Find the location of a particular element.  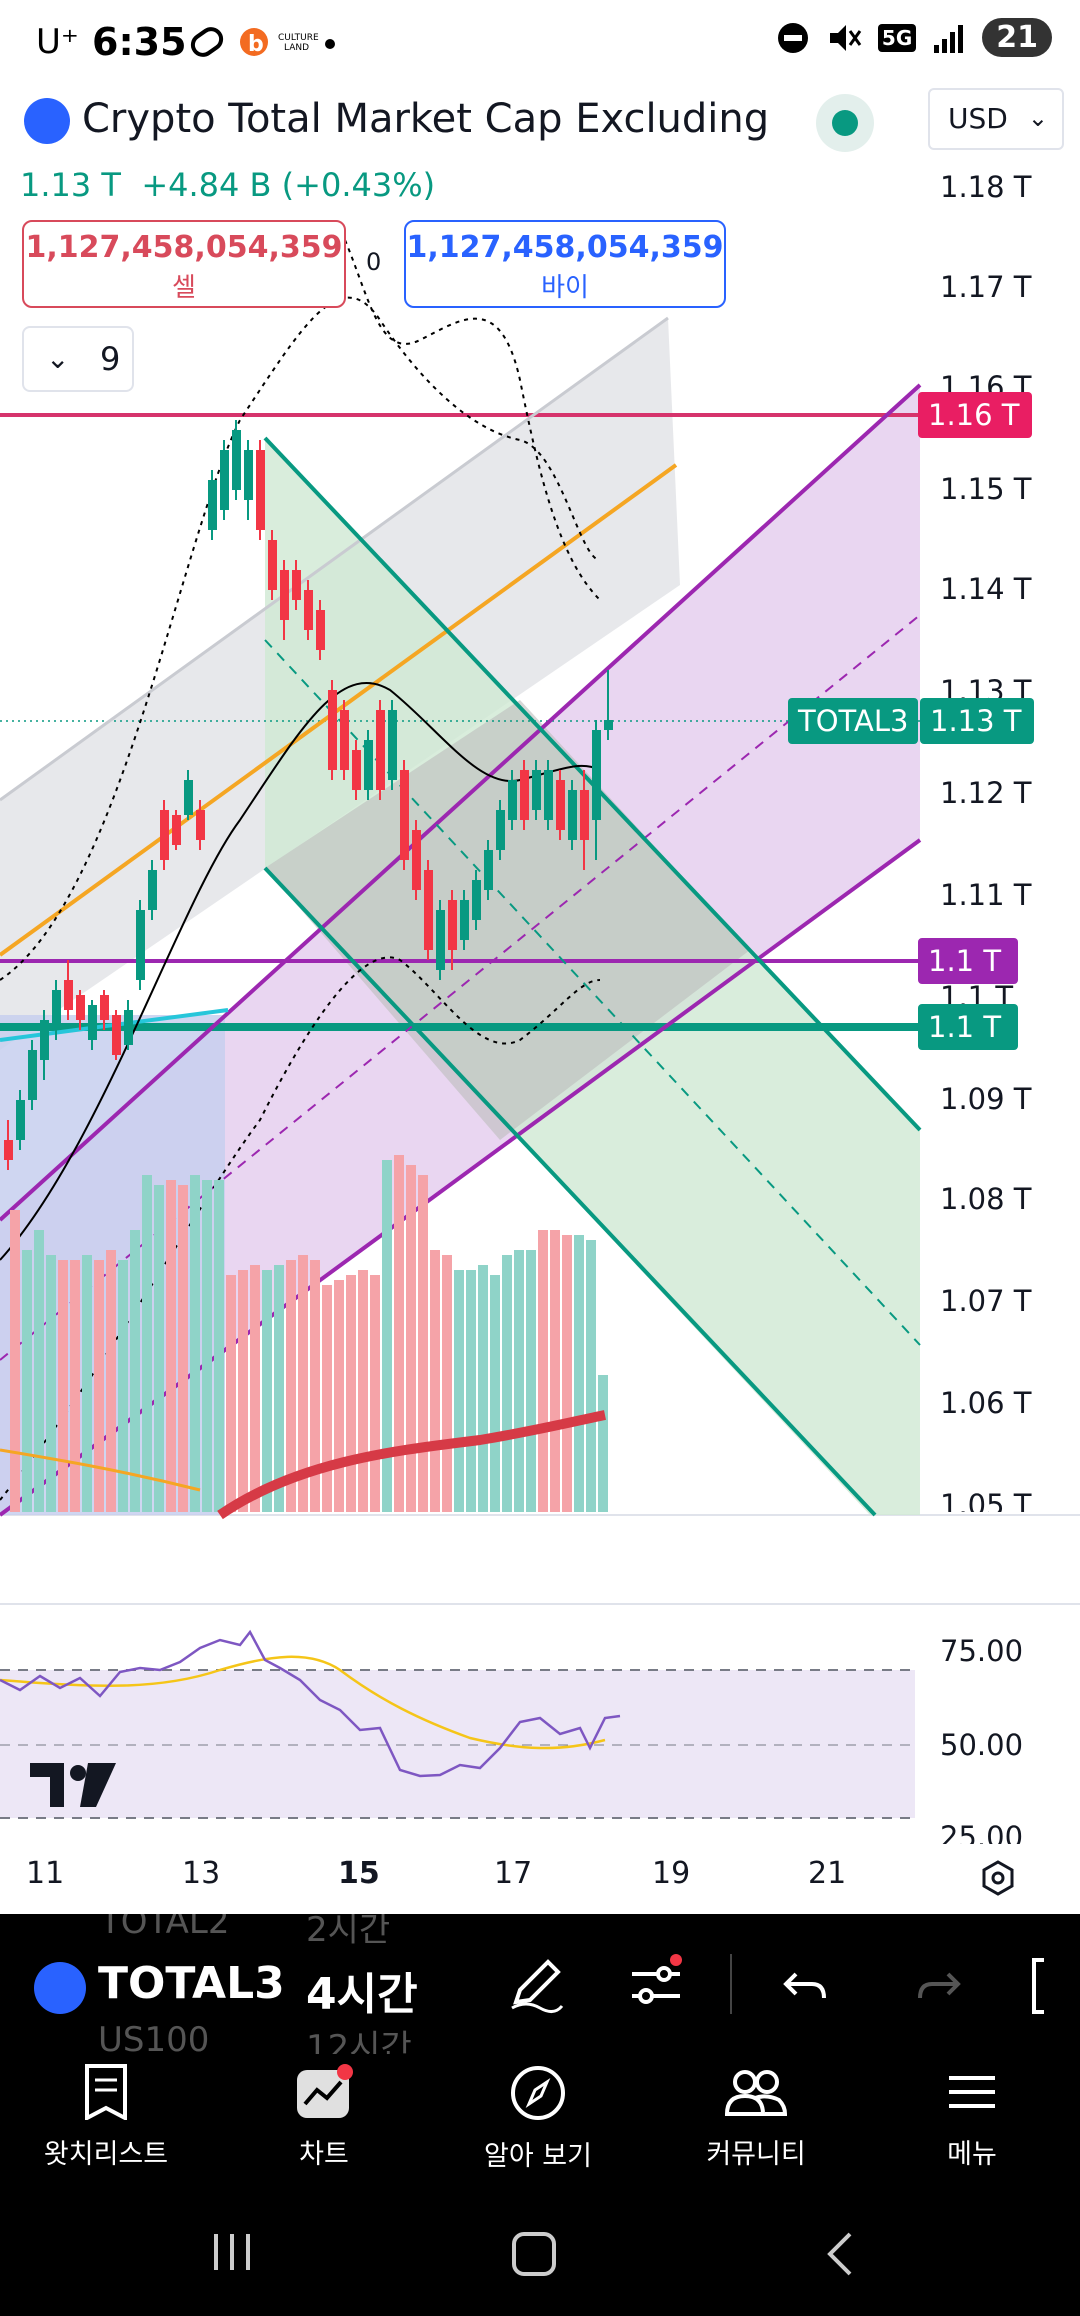

draw-pencil-icon is located at coordinates (536, 1984).